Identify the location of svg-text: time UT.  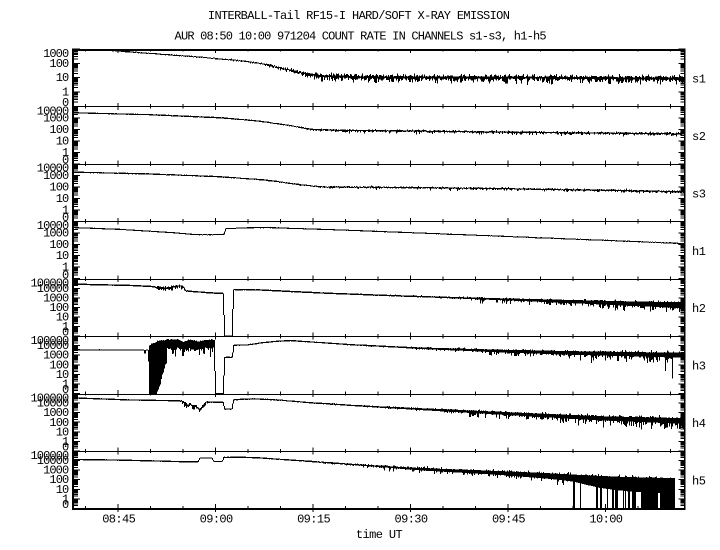
(379, 535).